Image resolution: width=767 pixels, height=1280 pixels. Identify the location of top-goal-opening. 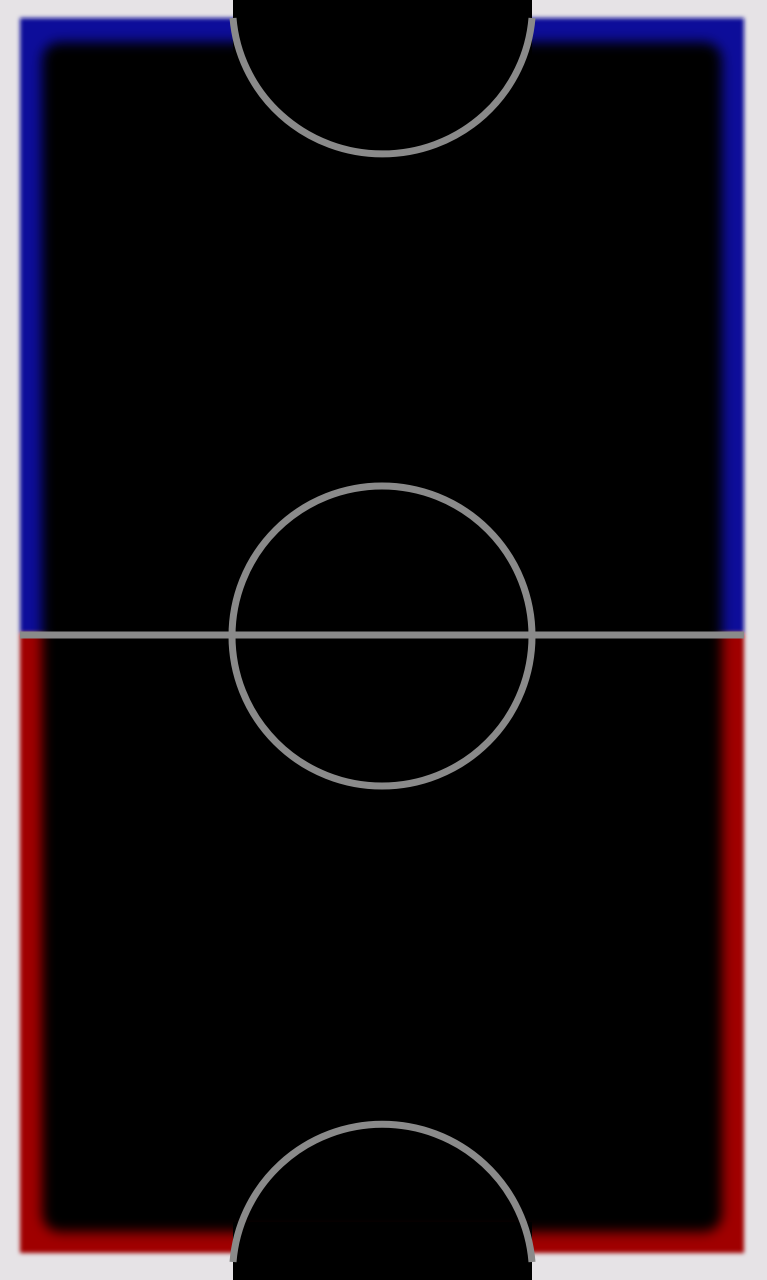
(382, 30).